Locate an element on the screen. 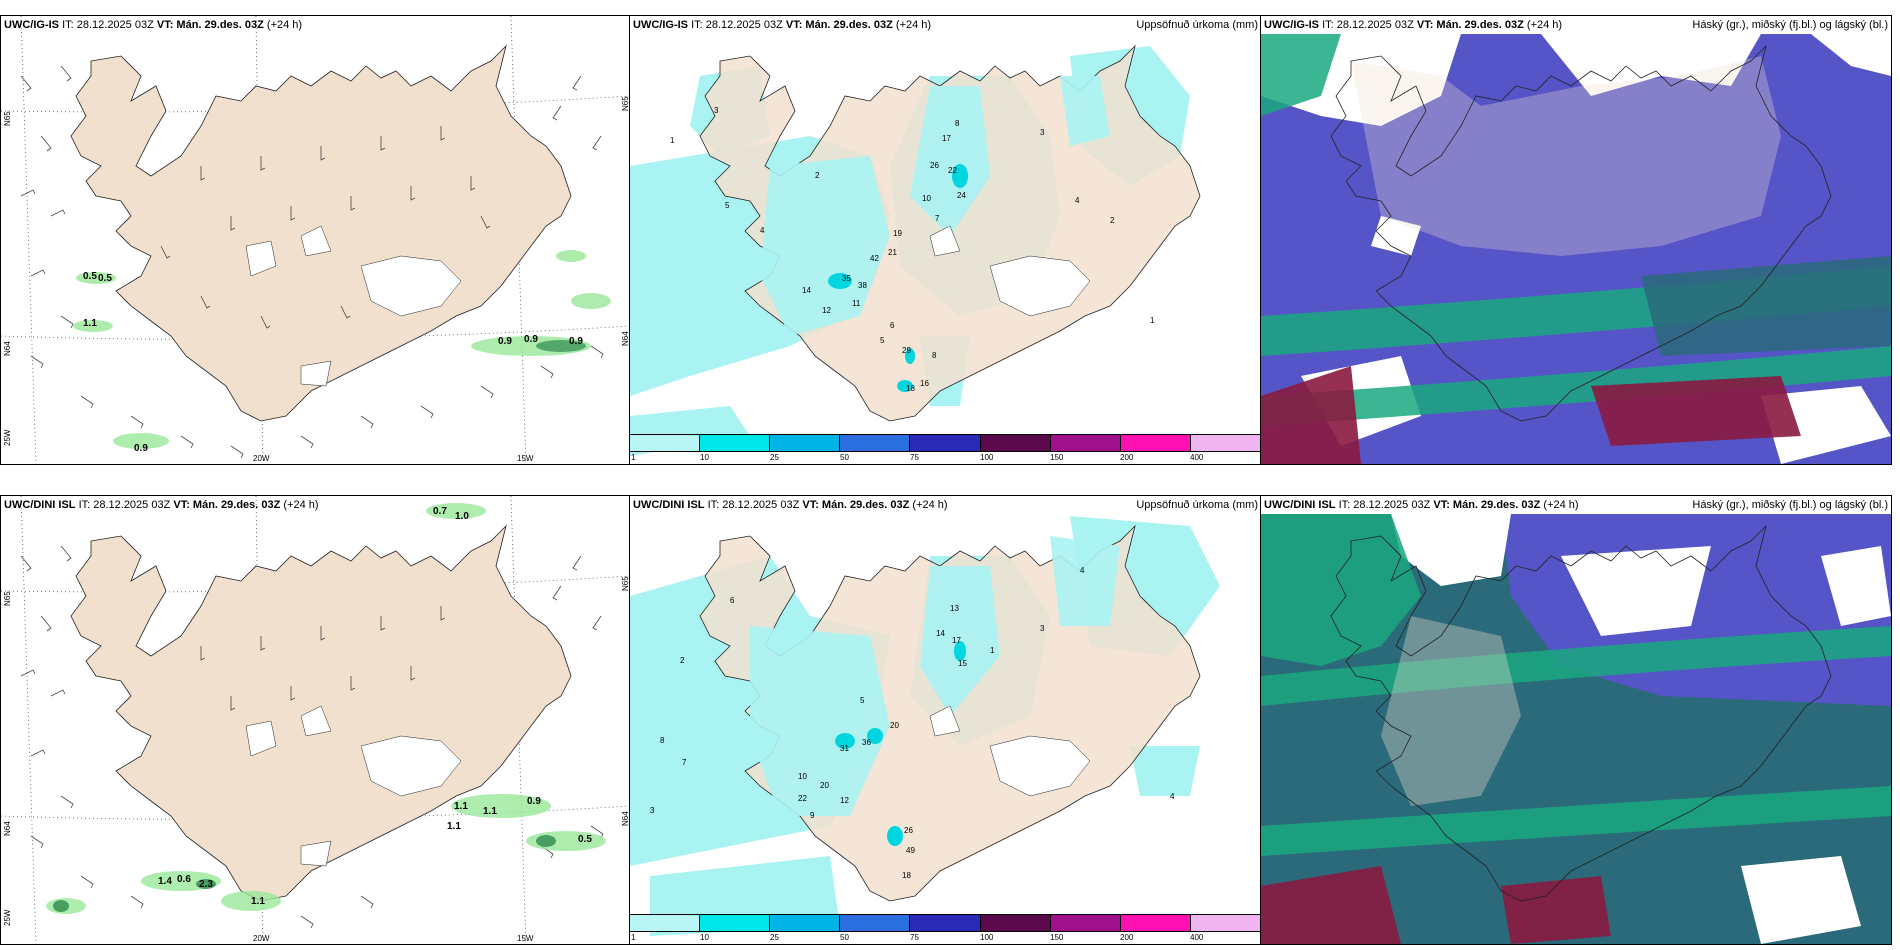 Image resolution: width=1900 pixels, height=950 pixels. wind-value: 0.7 is located at coordinates (440, 511).